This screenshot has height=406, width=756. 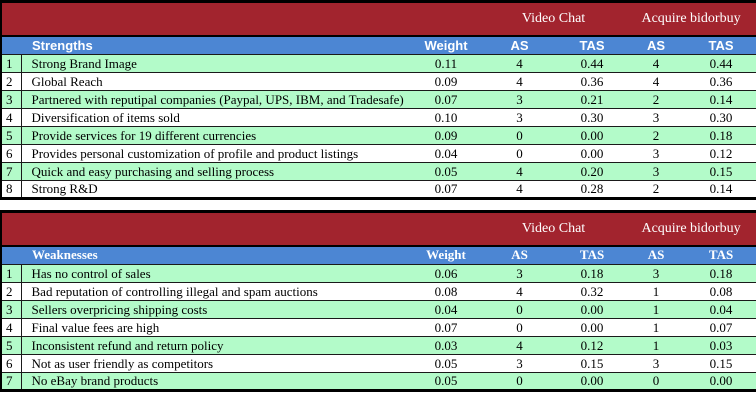 What do you see at coordinates (592, 81) in the screenshot?
I see `tas-cell: 0.36` at bounding box center [592, 81].